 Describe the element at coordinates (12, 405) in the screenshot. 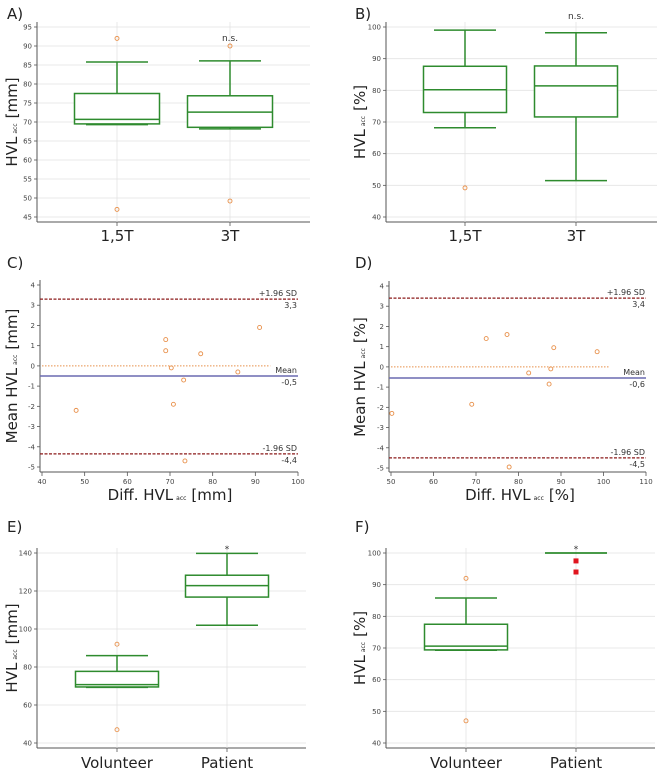

I see `y-axis-label-main: Mean HVL` at that location.